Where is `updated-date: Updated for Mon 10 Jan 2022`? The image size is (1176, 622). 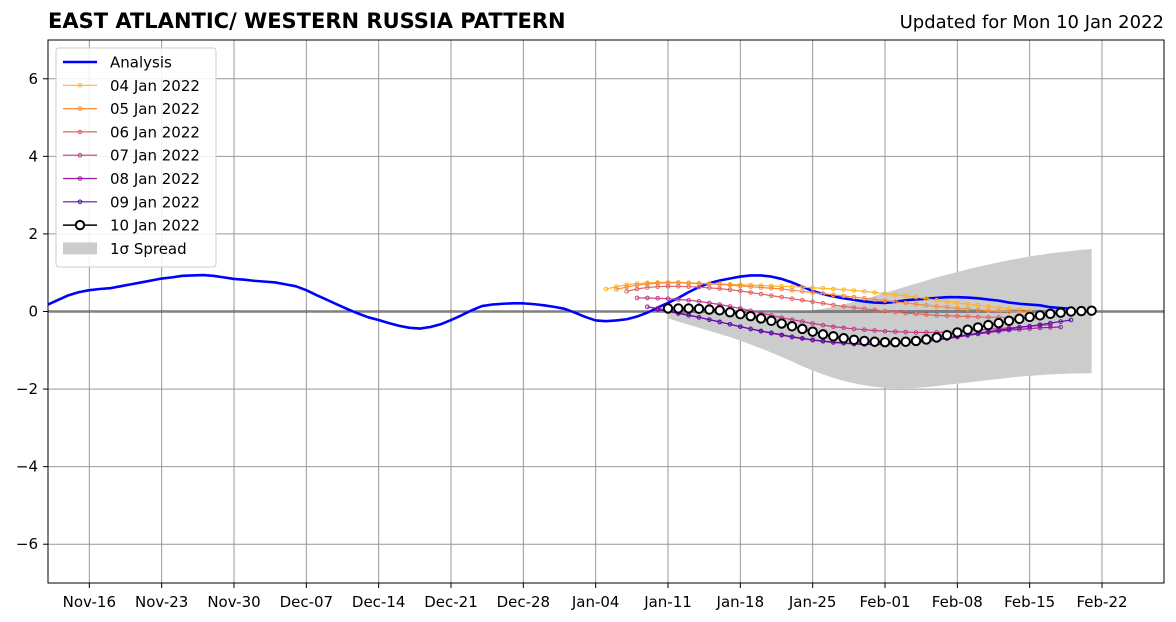
updated-date: Updated for Mon 10 Jan 2022 is located at coordinates (1031, 22).